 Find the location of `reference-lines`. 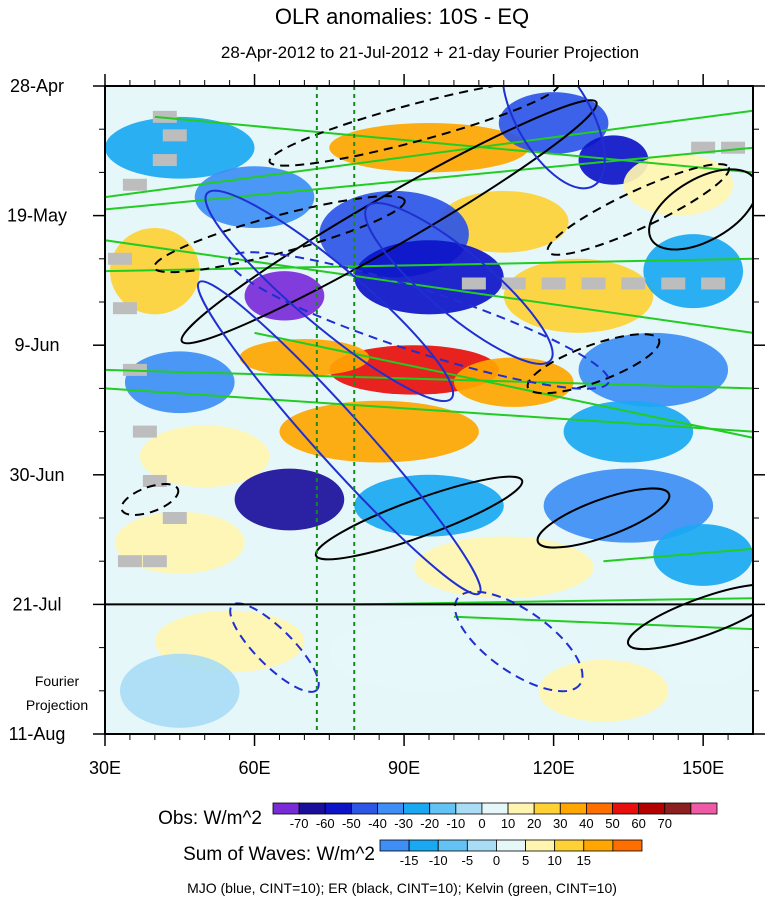

reference-lines is located at coordinates (335, 410).